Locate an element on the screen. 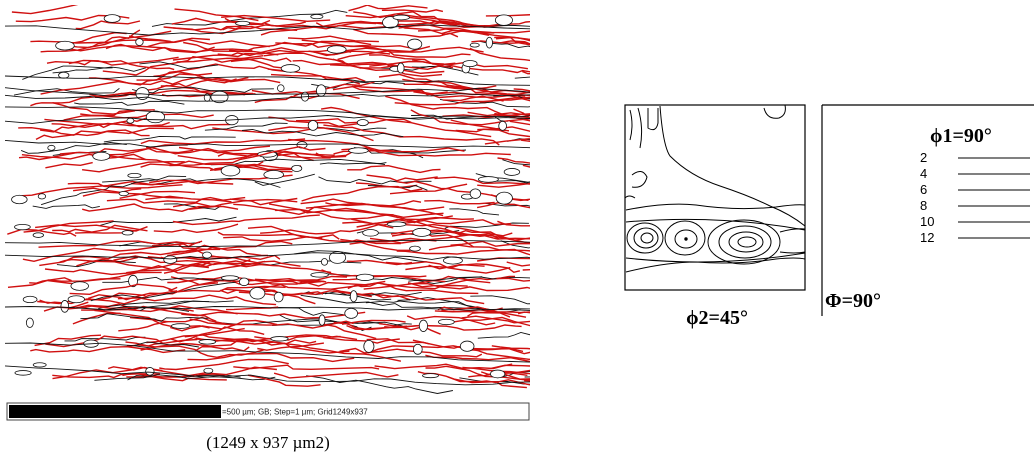 Image resolution: width=1034 pixels, height=459 pixels. level-label: 4 is located at coordinates (923, 173).